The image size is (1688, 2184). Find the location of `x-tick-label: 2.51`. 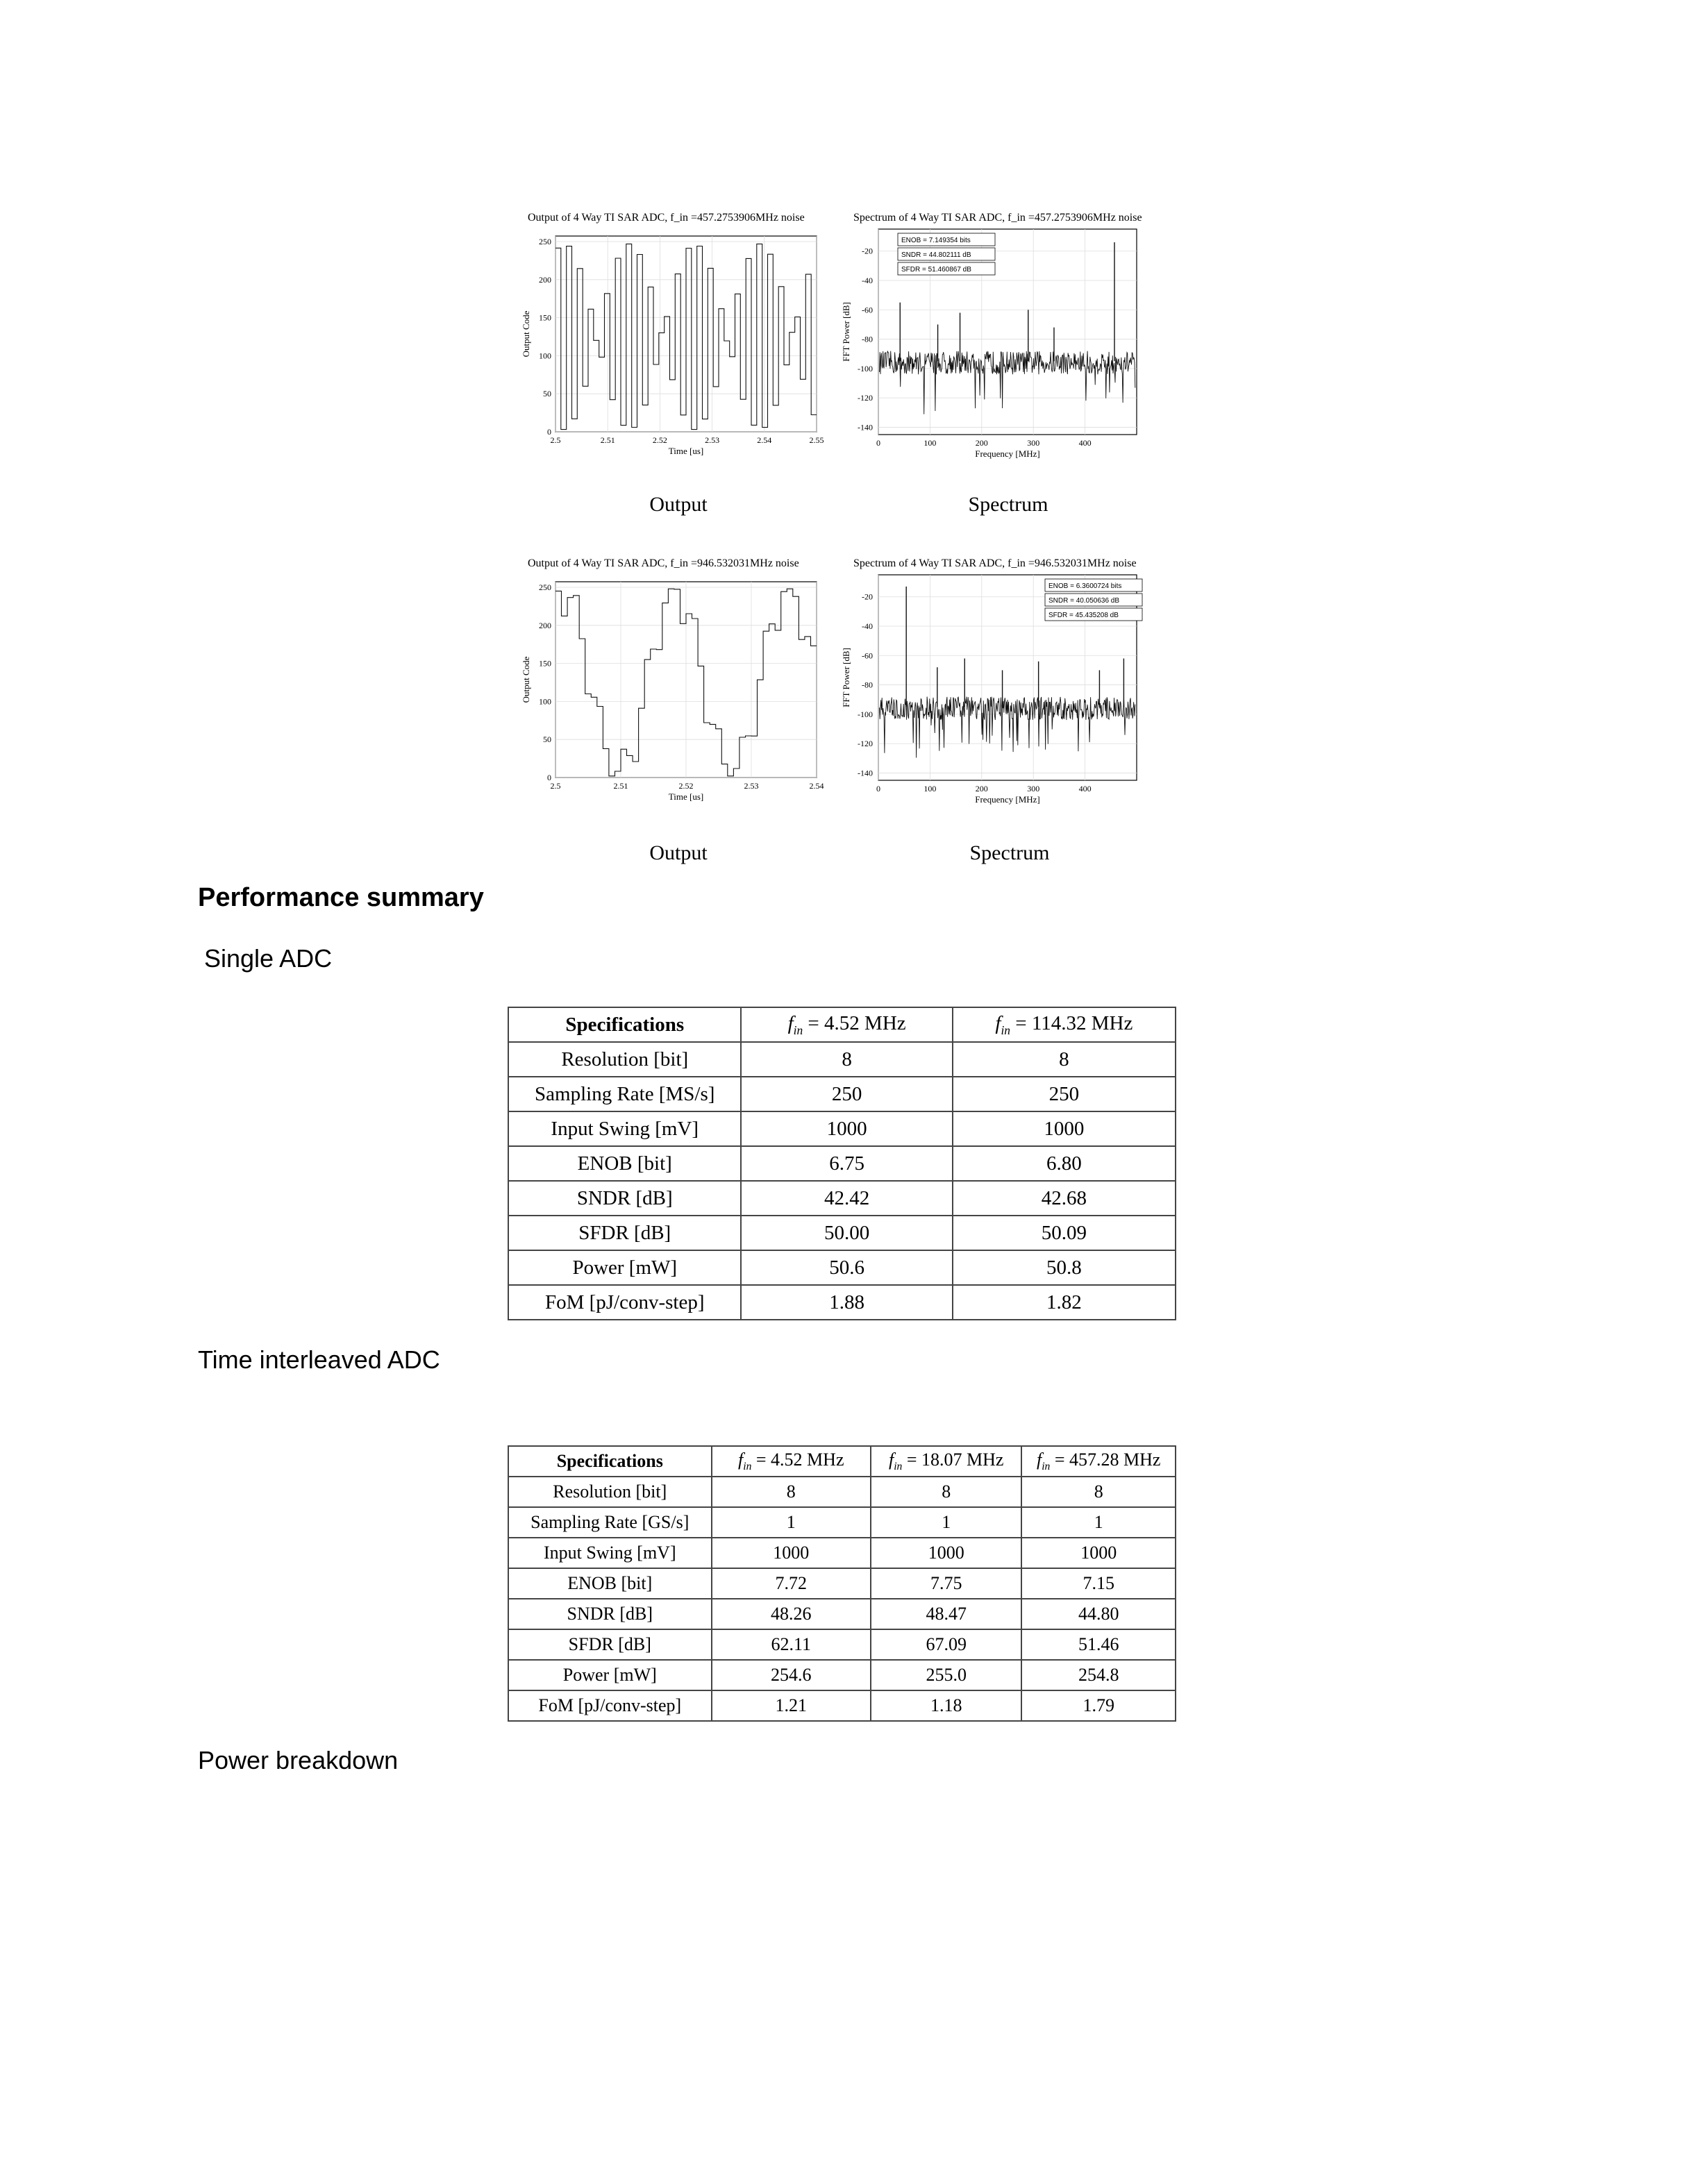

x-tick-label: 2.51 is located at coordinates (608, 440).